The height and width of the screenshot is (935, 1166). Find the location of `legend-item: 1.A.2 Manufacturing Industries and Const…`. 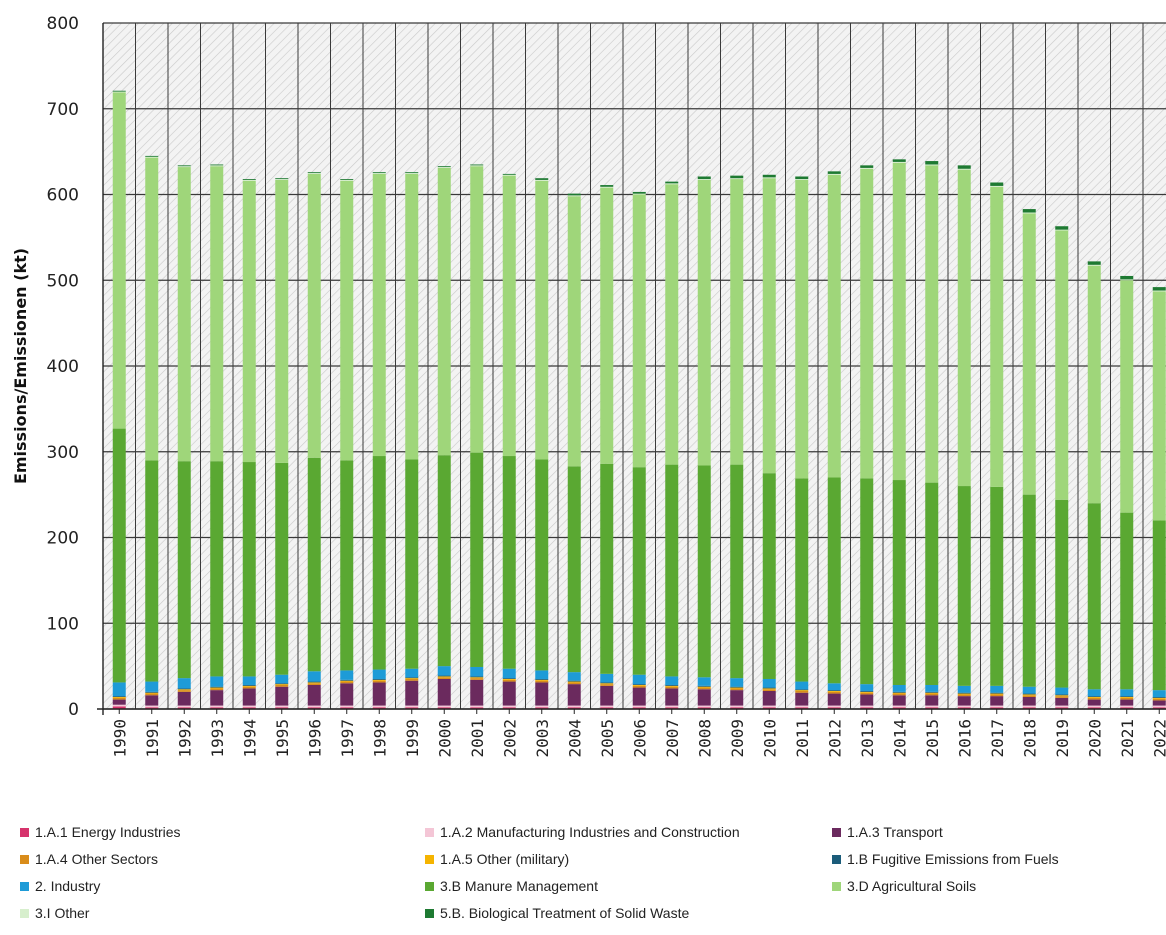

legend-item: 1.A.2 Manufacturing Industries and Const… is located at coordinates (582, 832).